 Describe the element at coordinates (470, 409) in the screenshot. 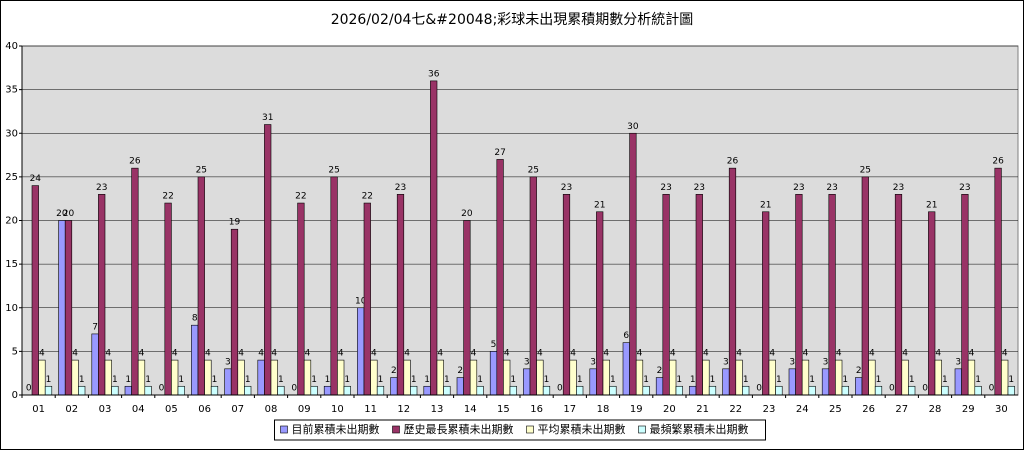

I see `x-tick-label: 14` at that location.